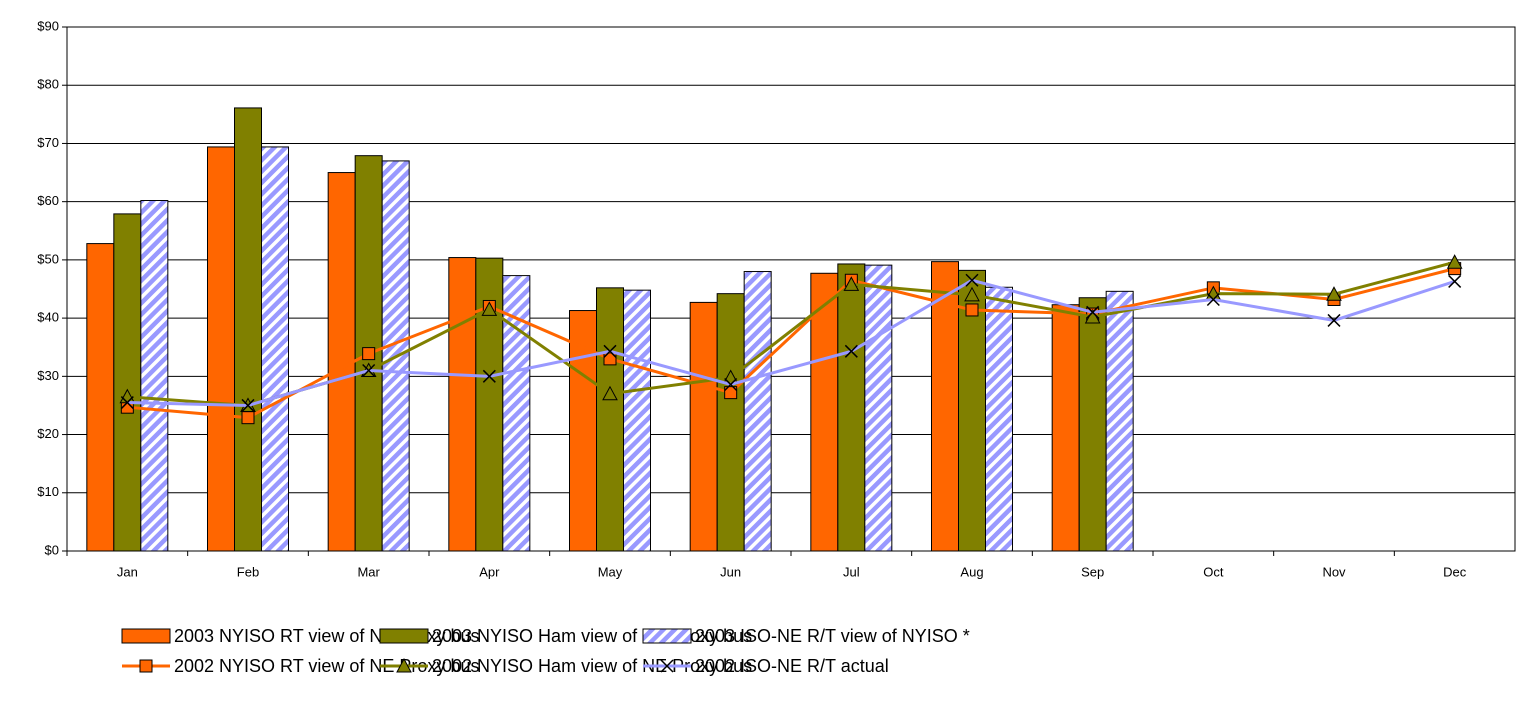 The image size is (1526, 724). What do you see at coordinates (792, 666) in the screenshot?
I see `legend-label: 2002 ISO-NE R/T actual` at bounding box center [792, 666].